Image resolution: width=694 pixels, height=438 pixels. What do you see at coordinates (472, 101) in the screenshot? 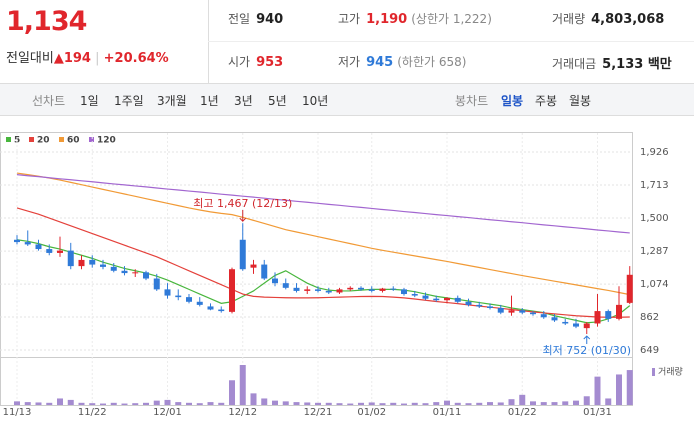
I see `chart-type: 봉차트` at bounding box center [472, 101].